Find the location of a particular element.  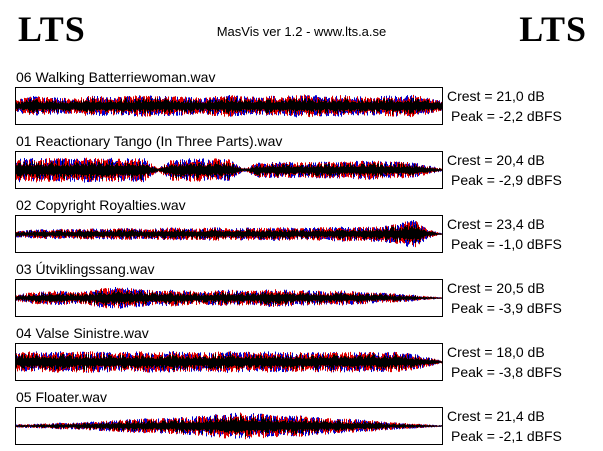

peak-level-readout: Peak = -3,9 dBFS is located at coordinates (506, 308).